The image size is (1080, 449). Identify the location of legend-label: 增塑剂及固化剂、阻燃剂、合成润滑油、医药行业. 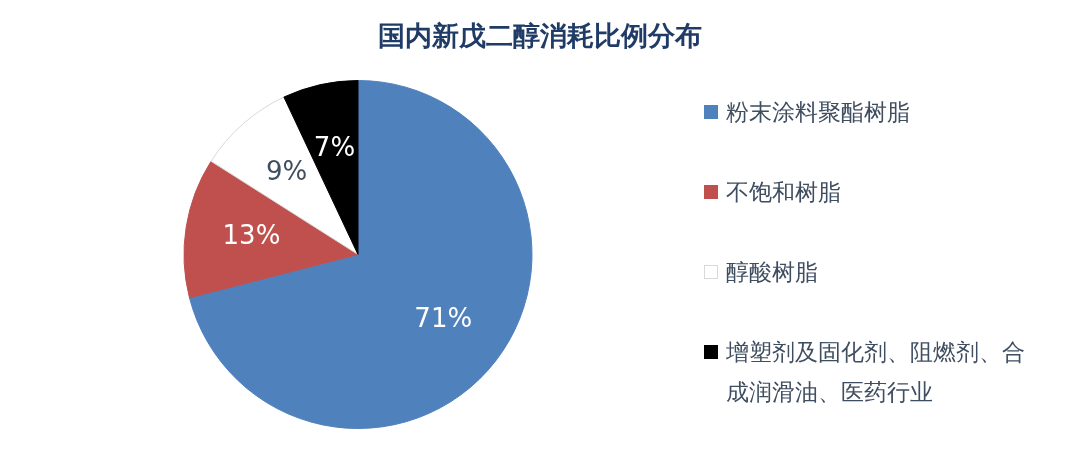
(876, 372).